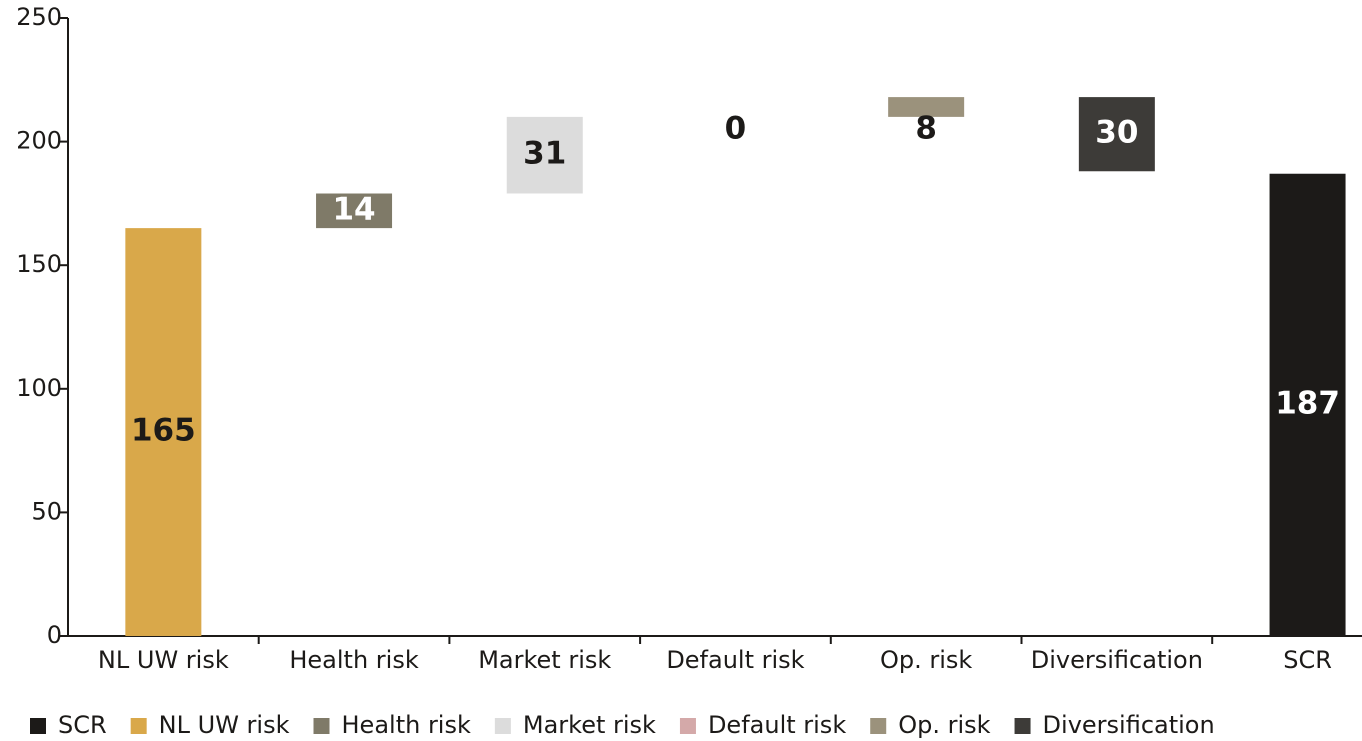  What do you see at coordinates (353, 660) in the screenshot?
I see `x-tick-label: Health risk` at bounding box center [353, 660].